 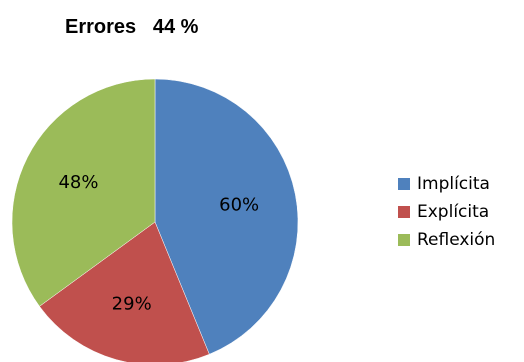 What do you see at coordinates (404, 240) in the screenshot?
I see `legend-swatch-reflexion` at bounding box center [404, 240].